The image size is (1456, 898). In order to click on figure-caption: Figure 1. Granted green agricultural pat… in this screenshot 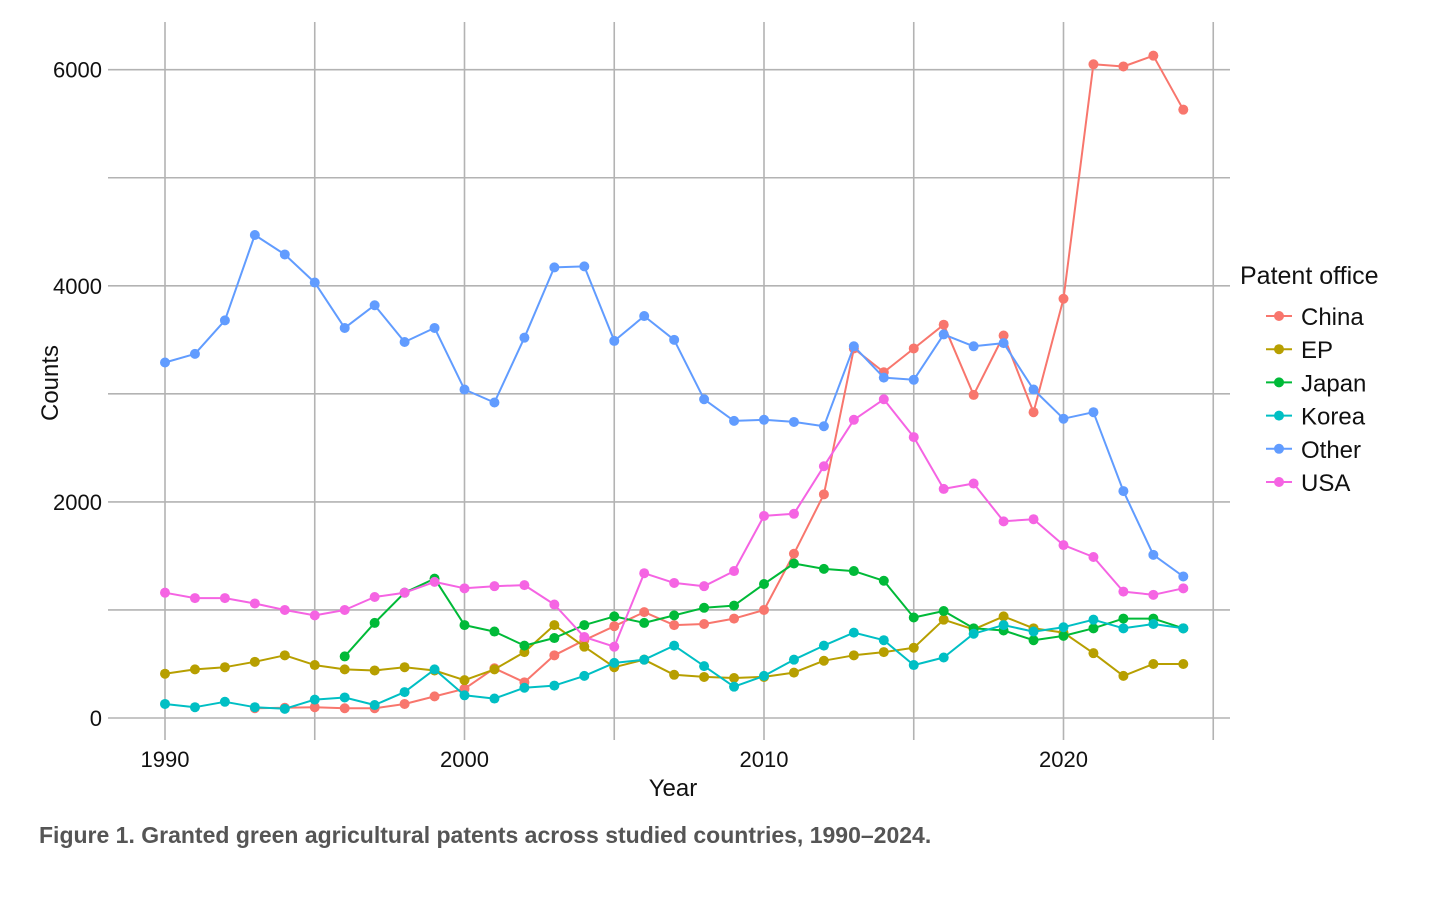, I will do `click(485, 835)`.